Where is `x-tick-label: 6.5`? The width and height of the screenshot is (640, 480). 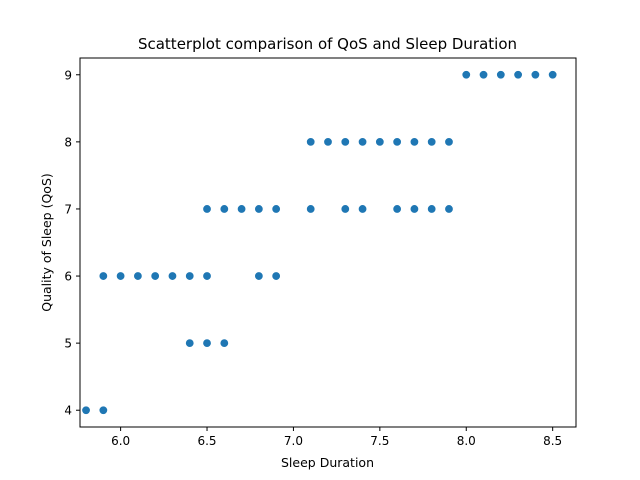 x-tick-label: 6.5 is located at coordinates (206, 441).